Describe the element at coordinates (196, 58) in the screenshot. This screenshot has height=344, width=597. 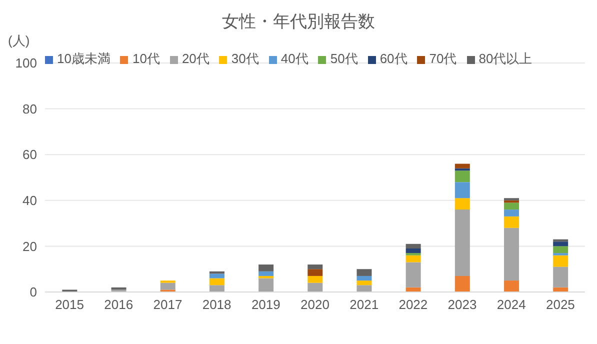
I see `legend-label: 20代` at that location.